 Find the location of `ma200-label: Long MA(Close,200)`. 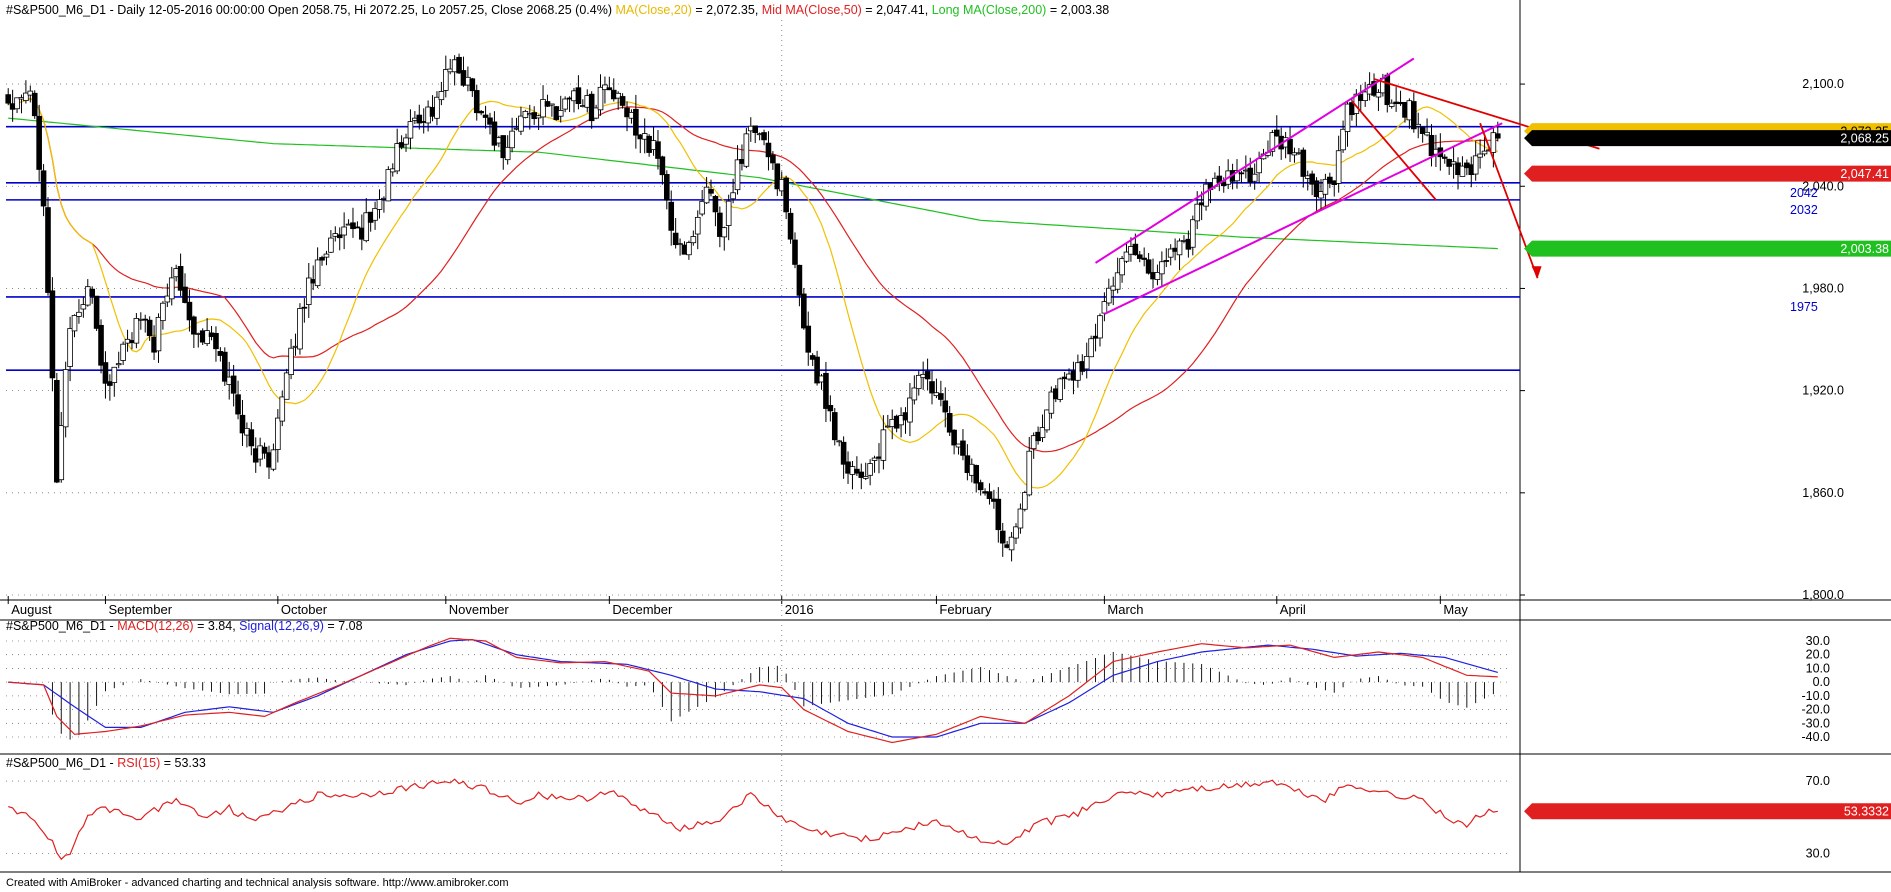

ma200-label: Long MA(Close,200) is located at coordinates (989, 10).